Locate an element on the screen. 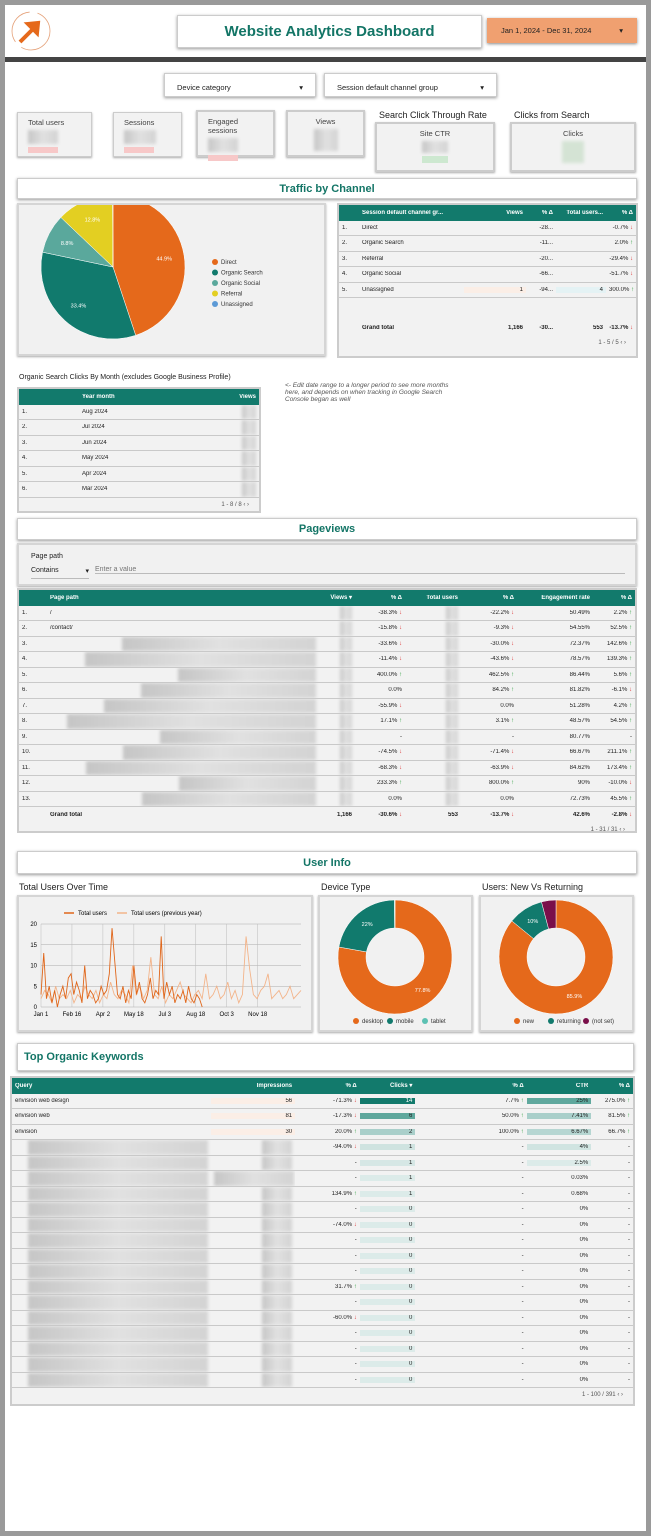 This screenshot has height=1536, width=651. table-row: 8. 17.1% ↑ 3.1% ↑ 48.57% 54.5% ↑ is located at coordinates (327, 722).